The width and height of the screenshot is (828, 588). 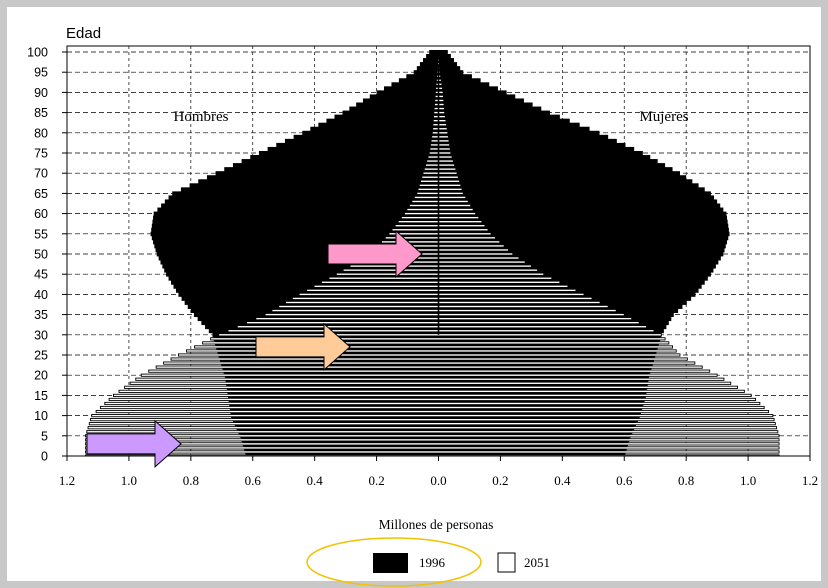 I want to click on y-tick-label: 5, so click(x=44, y=436).